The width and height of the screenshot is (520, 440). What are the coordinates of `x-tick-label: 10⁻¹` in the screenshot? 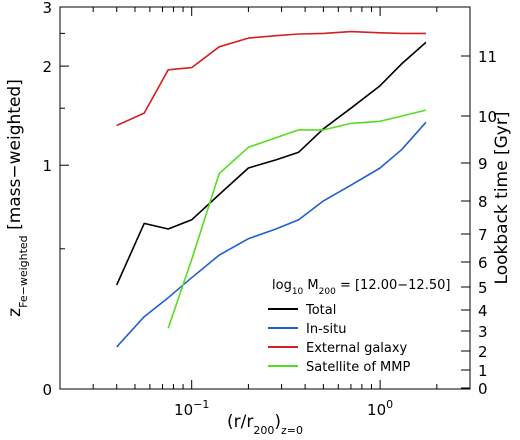 It's located at (191, 408).